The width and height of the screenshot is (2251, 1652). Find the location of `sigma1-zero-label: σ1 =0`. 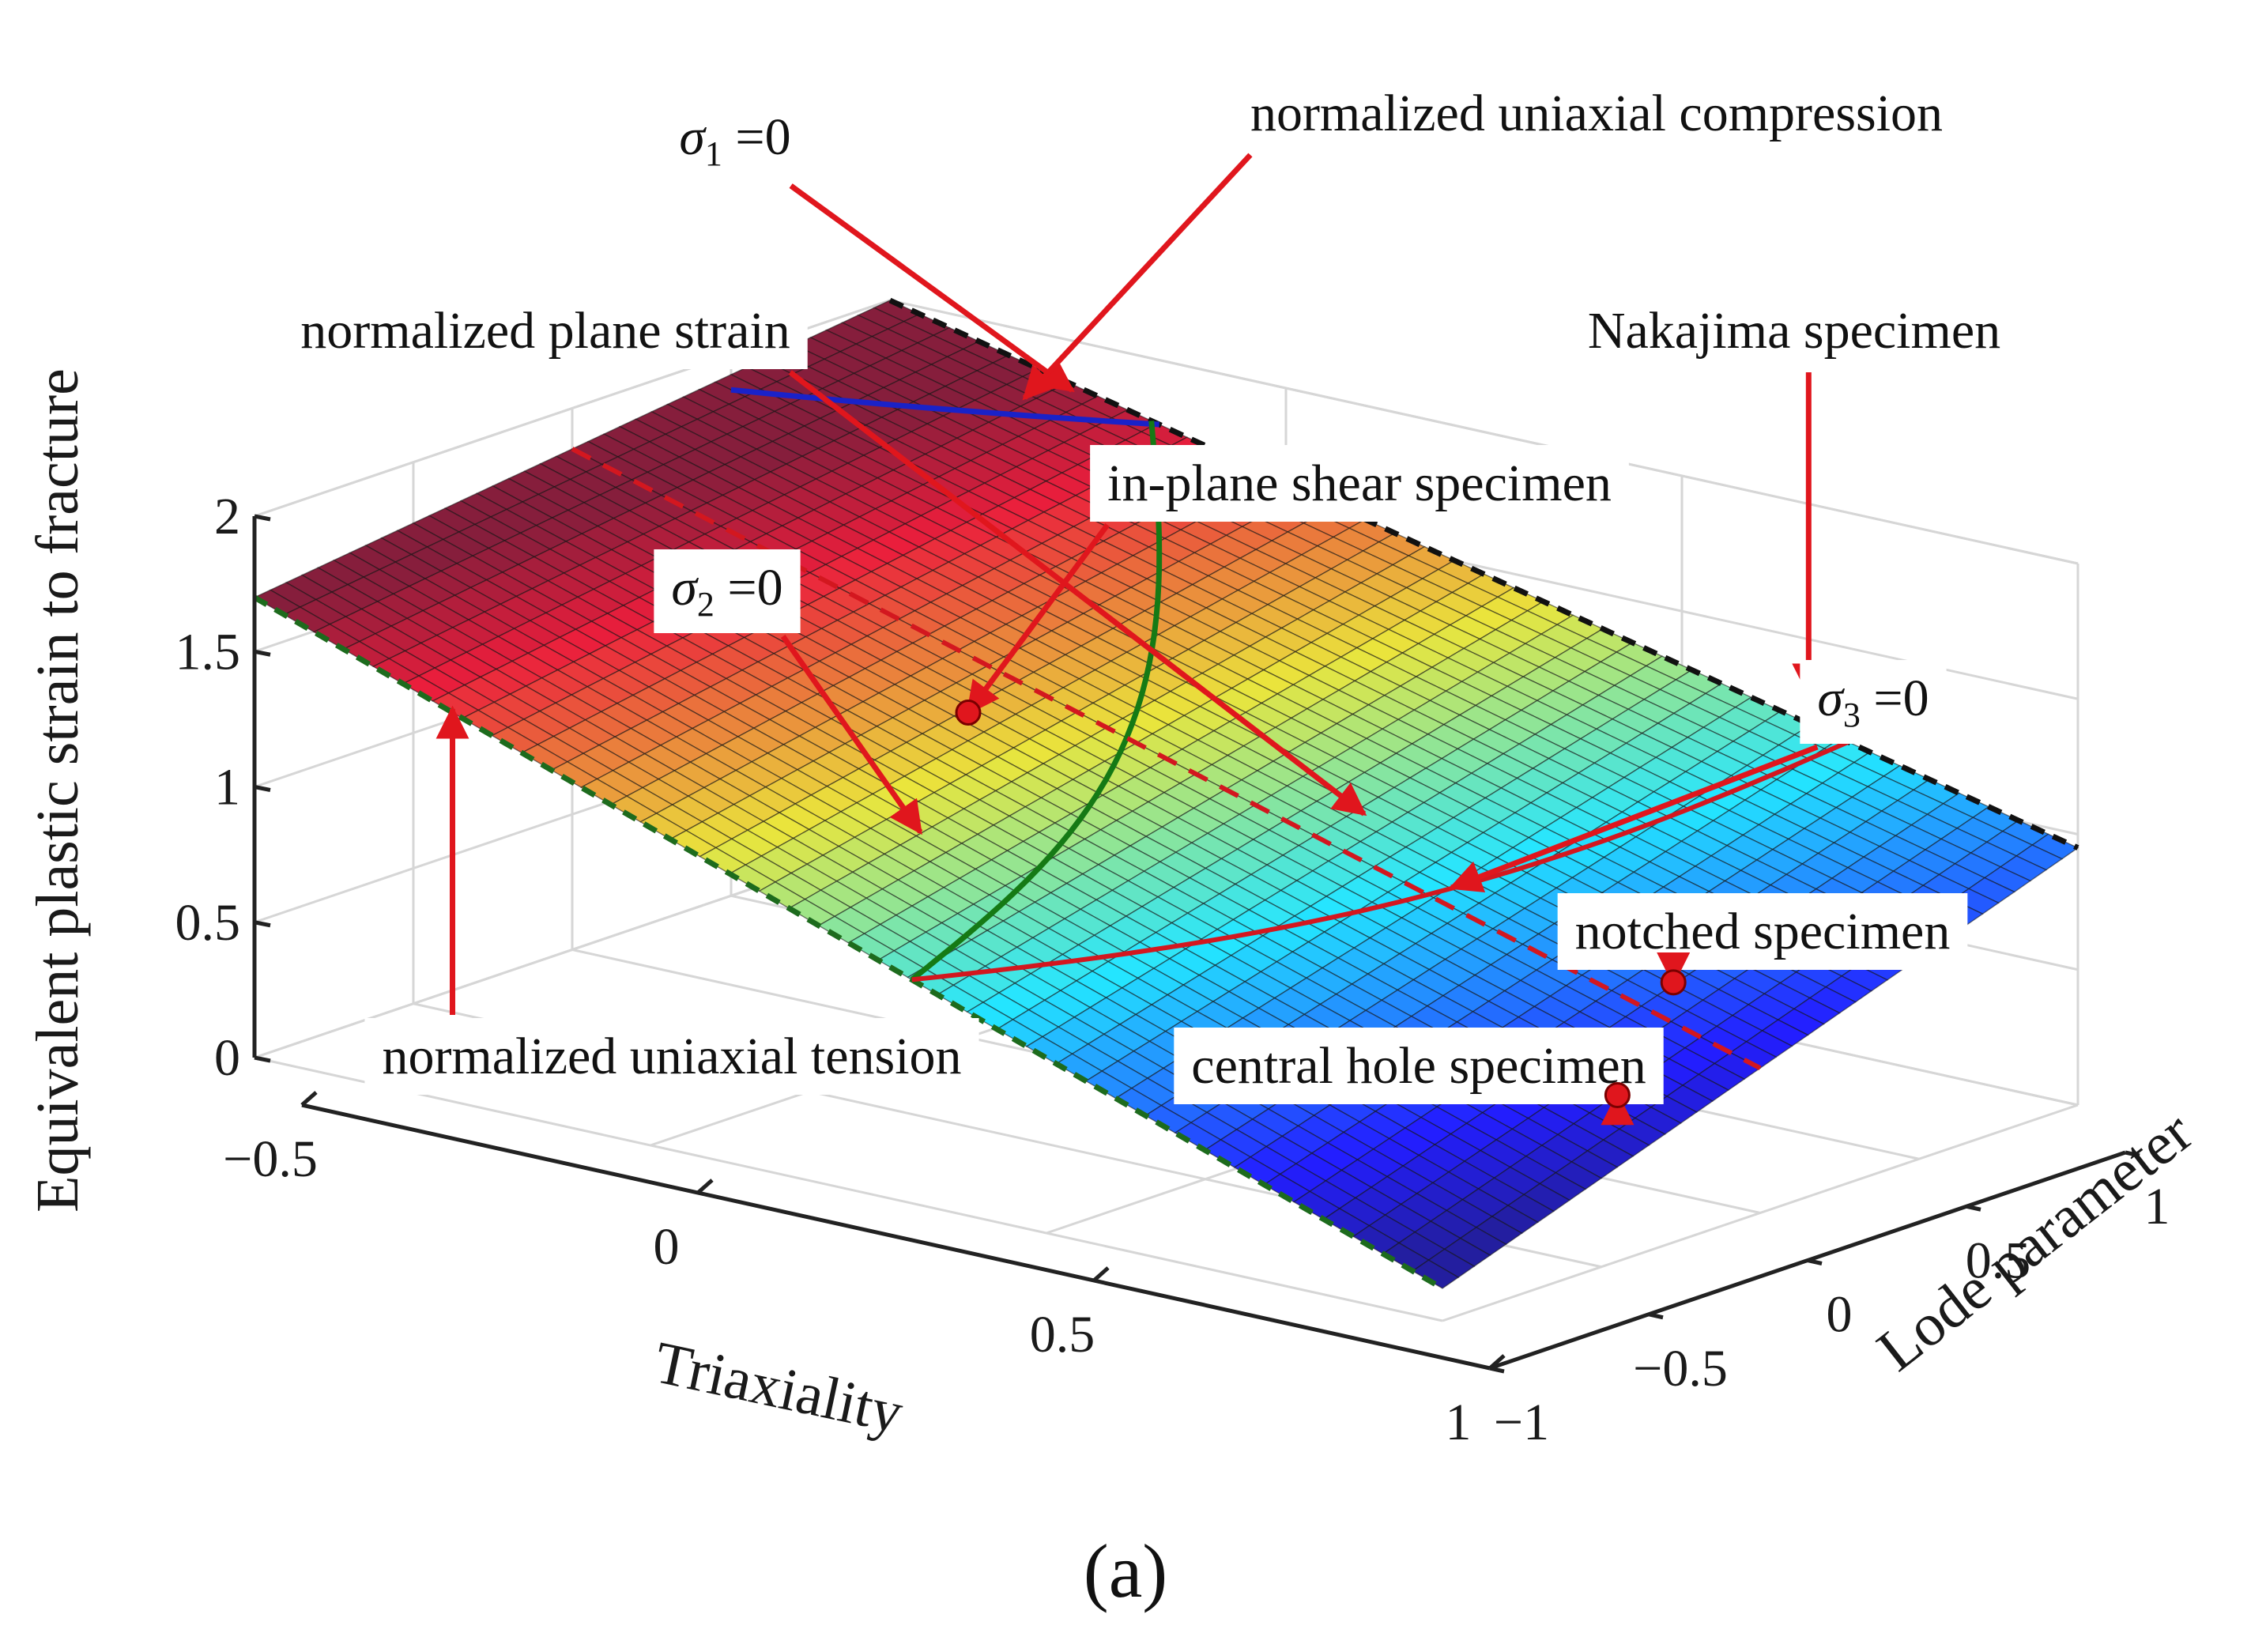

sigma1-zero-label: σ1 =0 is located at coordinates (734, 140).